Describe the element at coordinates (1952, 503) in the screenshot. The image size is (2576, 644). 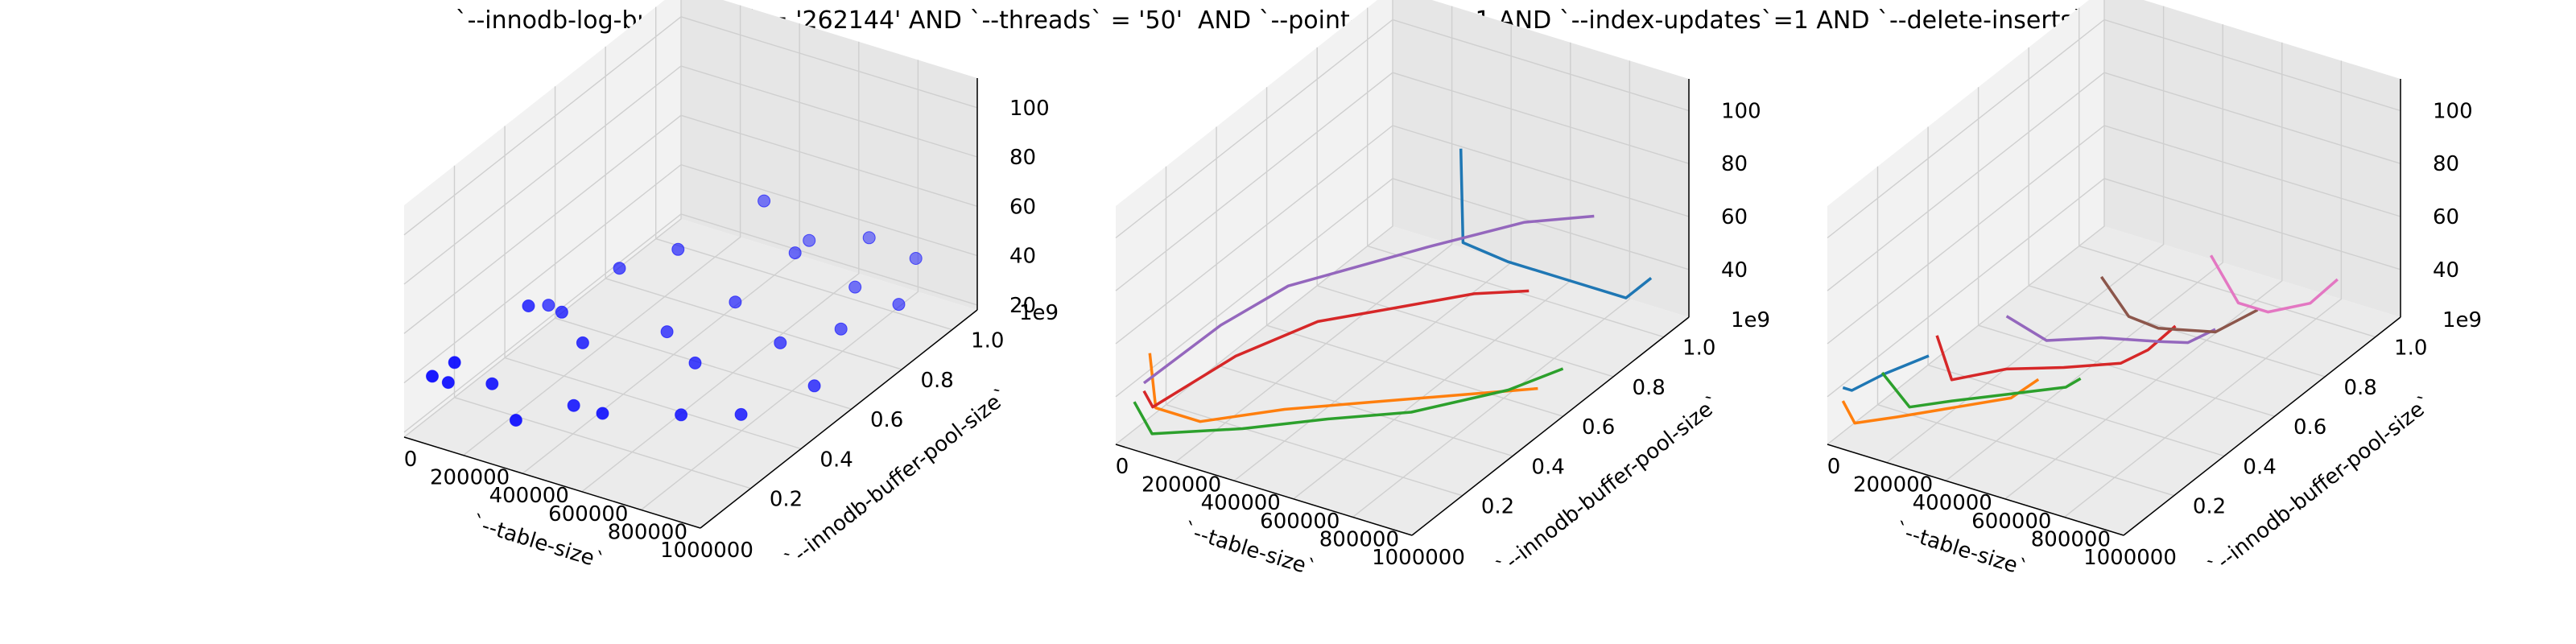
I see `x-tick-label: 400000` at that location.